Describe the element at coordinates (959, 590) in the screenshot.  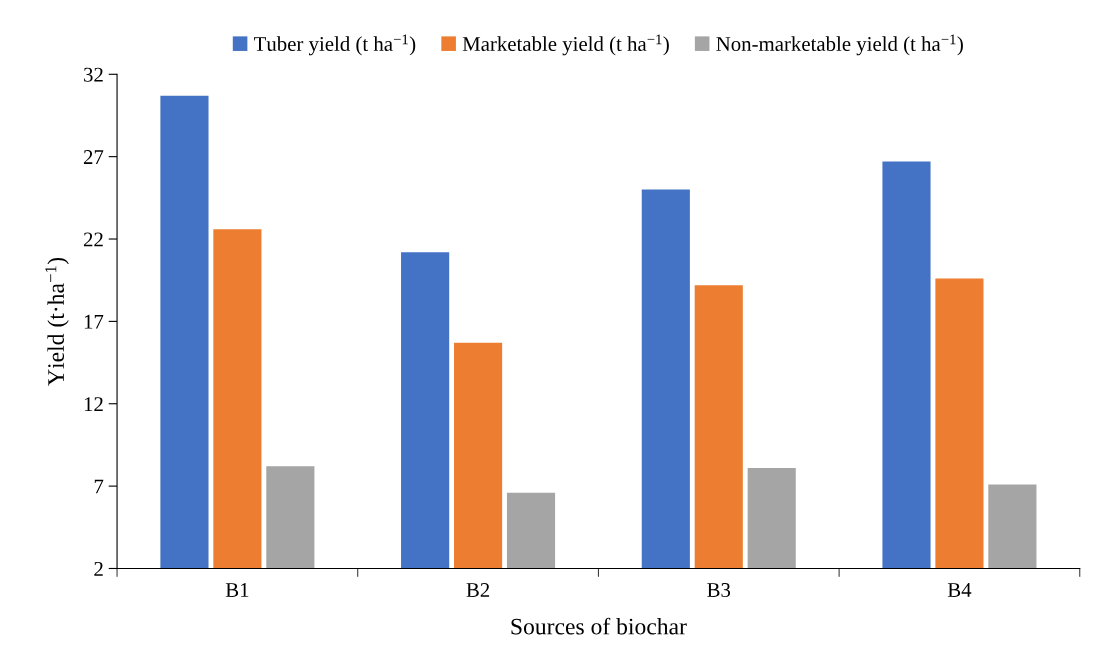
I see `x-tick-label: B4` at that location.